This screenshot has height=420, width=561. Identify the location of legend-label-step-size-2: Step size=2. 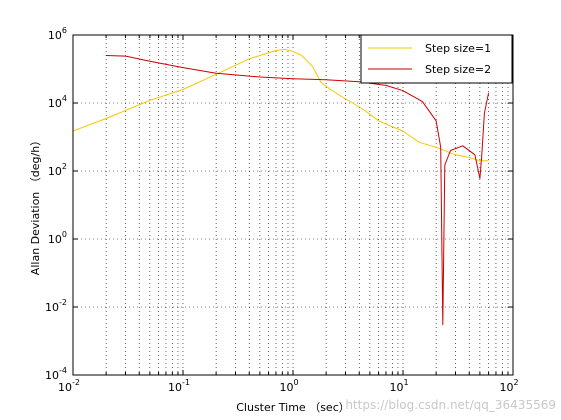
(458, 69).